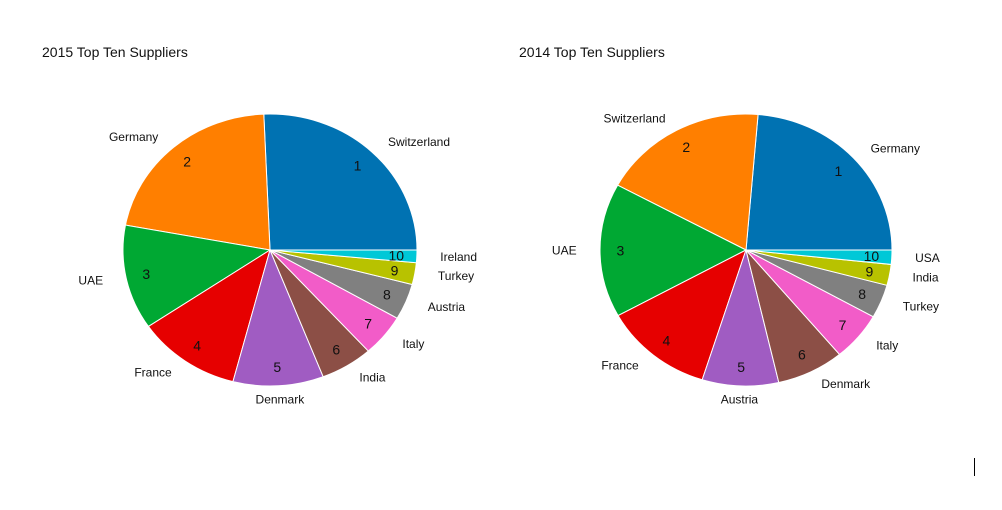  I want to click on chart-title: 2014 Top Ten Suppliers, so click(592, 52).